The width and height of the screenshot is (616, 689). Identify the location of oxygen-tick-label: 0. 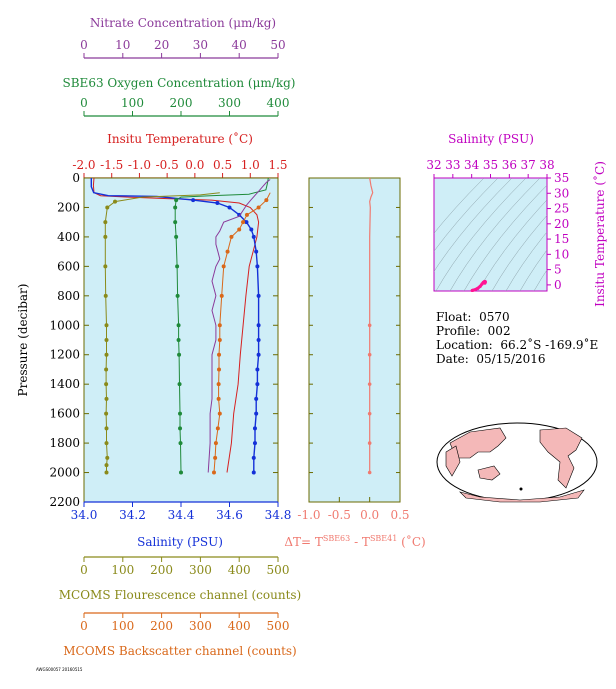
(84, 103).